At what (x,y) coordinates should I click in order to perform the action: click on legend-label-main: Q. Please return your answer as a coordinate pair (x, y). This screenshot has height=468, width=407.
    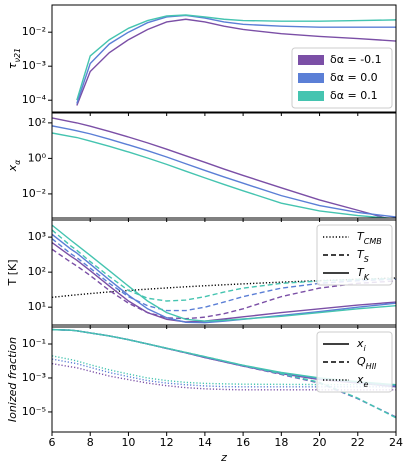
    Looking at the image, I should click on (361, 361).